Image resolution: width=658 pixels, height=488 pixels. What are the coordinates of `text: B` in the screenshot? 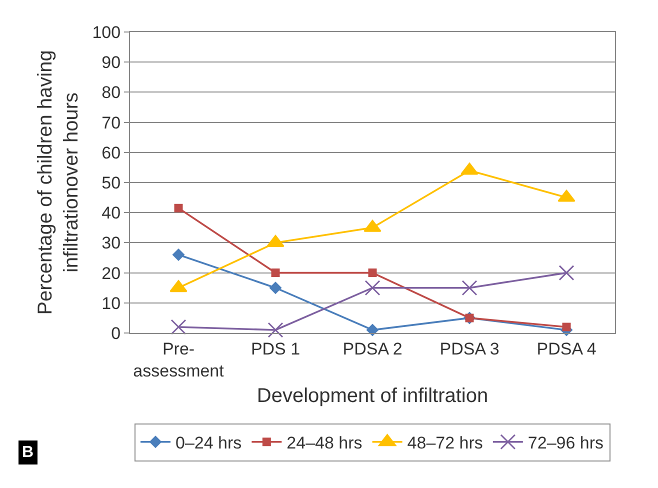 It's located at (28, 452).